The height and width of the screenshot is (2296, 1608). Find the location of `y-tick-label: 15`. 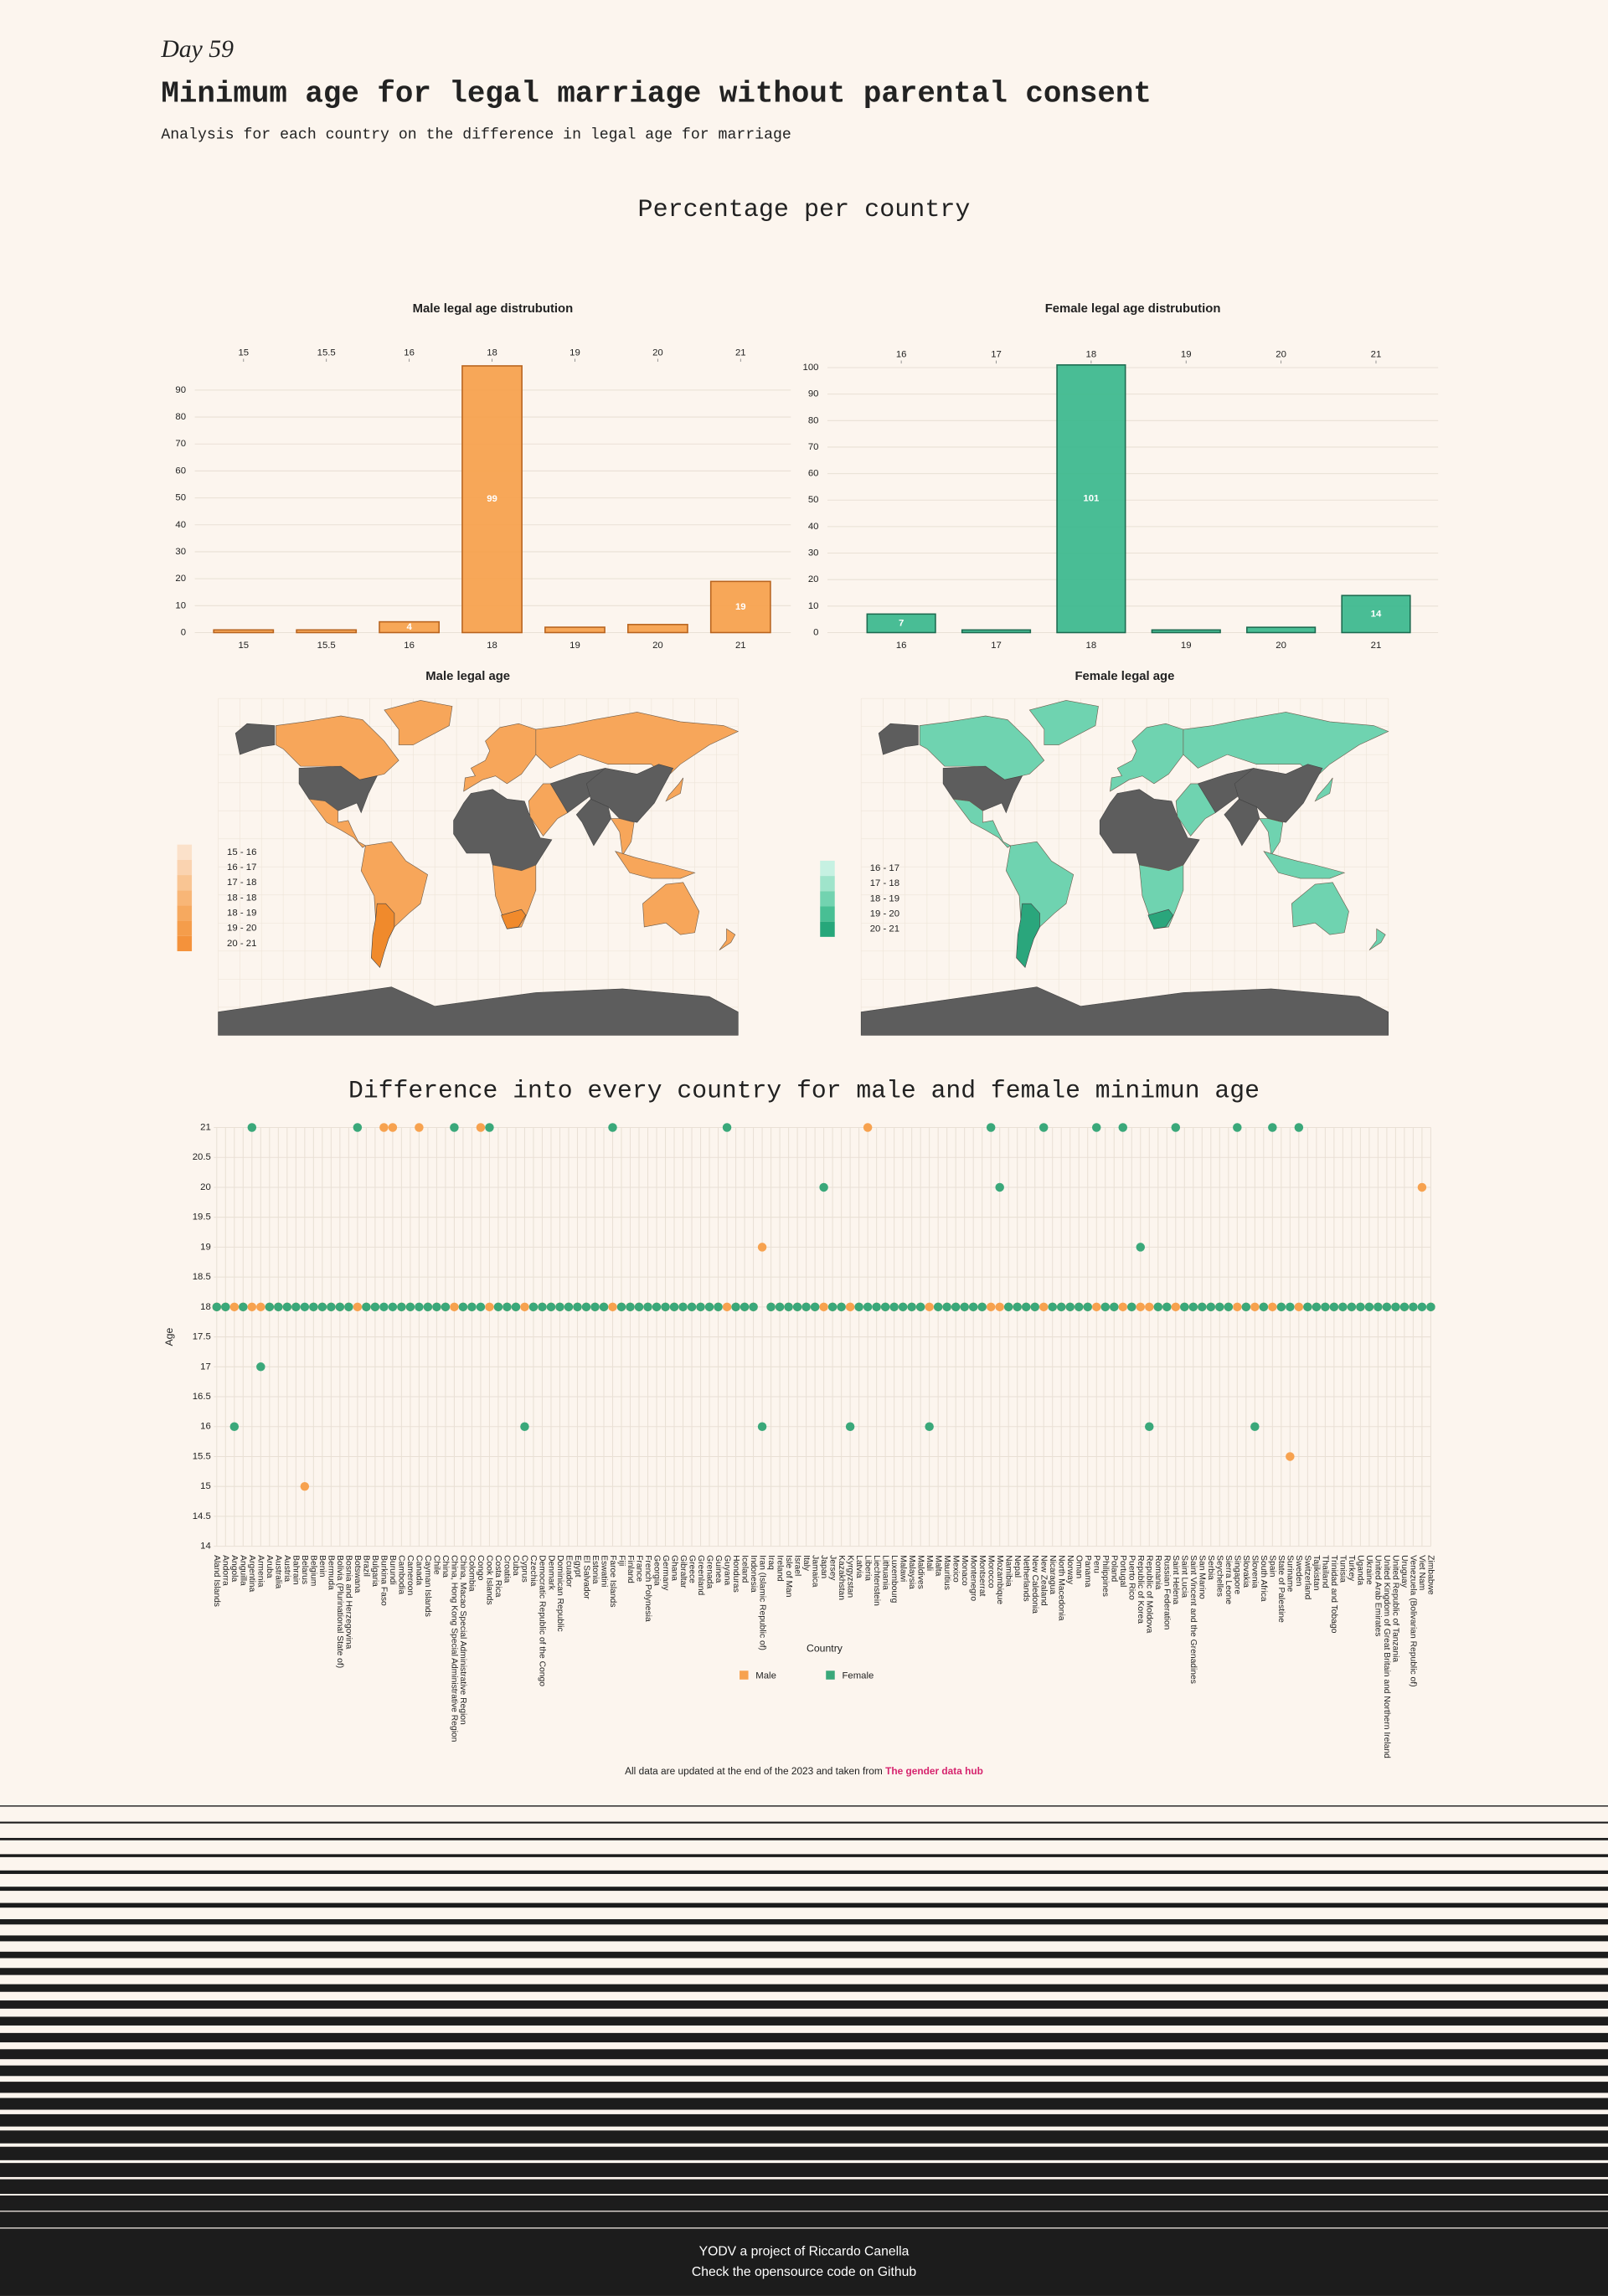

y-tick-label: 15 is located at coordinates (205, 1486).